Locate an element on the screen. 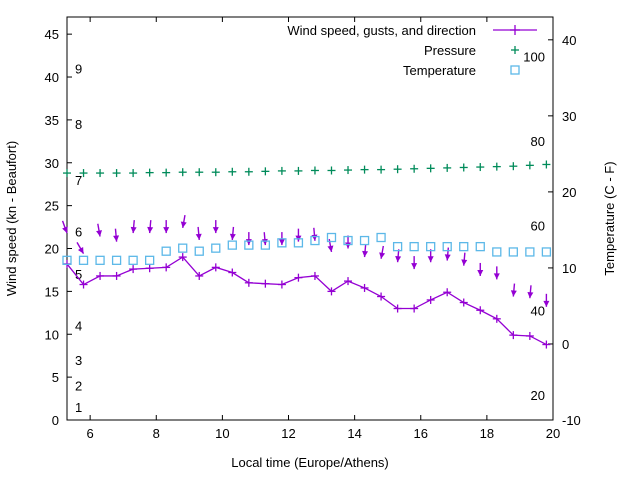  y2-tick-label: 20 is located at coordinates (569, 192).